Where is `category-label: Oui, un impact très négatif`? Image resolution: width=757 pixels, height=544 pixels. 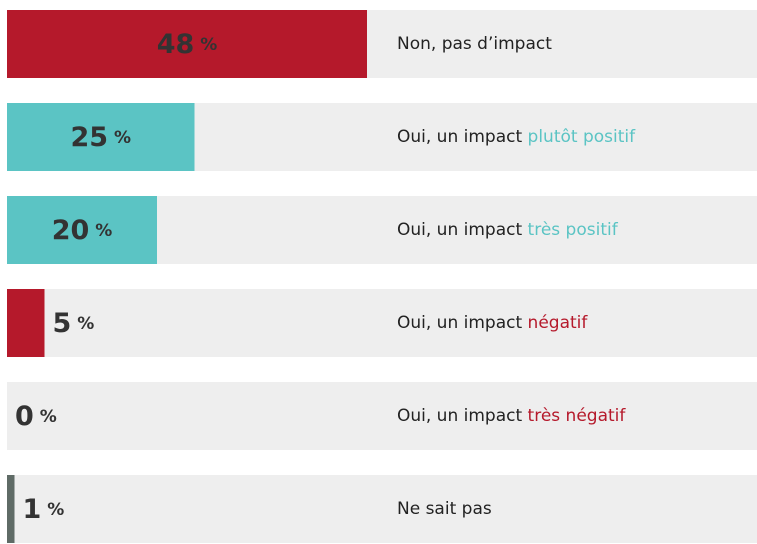
category-label: Oui, un impact très négatif is located at coordinates (511, 416).